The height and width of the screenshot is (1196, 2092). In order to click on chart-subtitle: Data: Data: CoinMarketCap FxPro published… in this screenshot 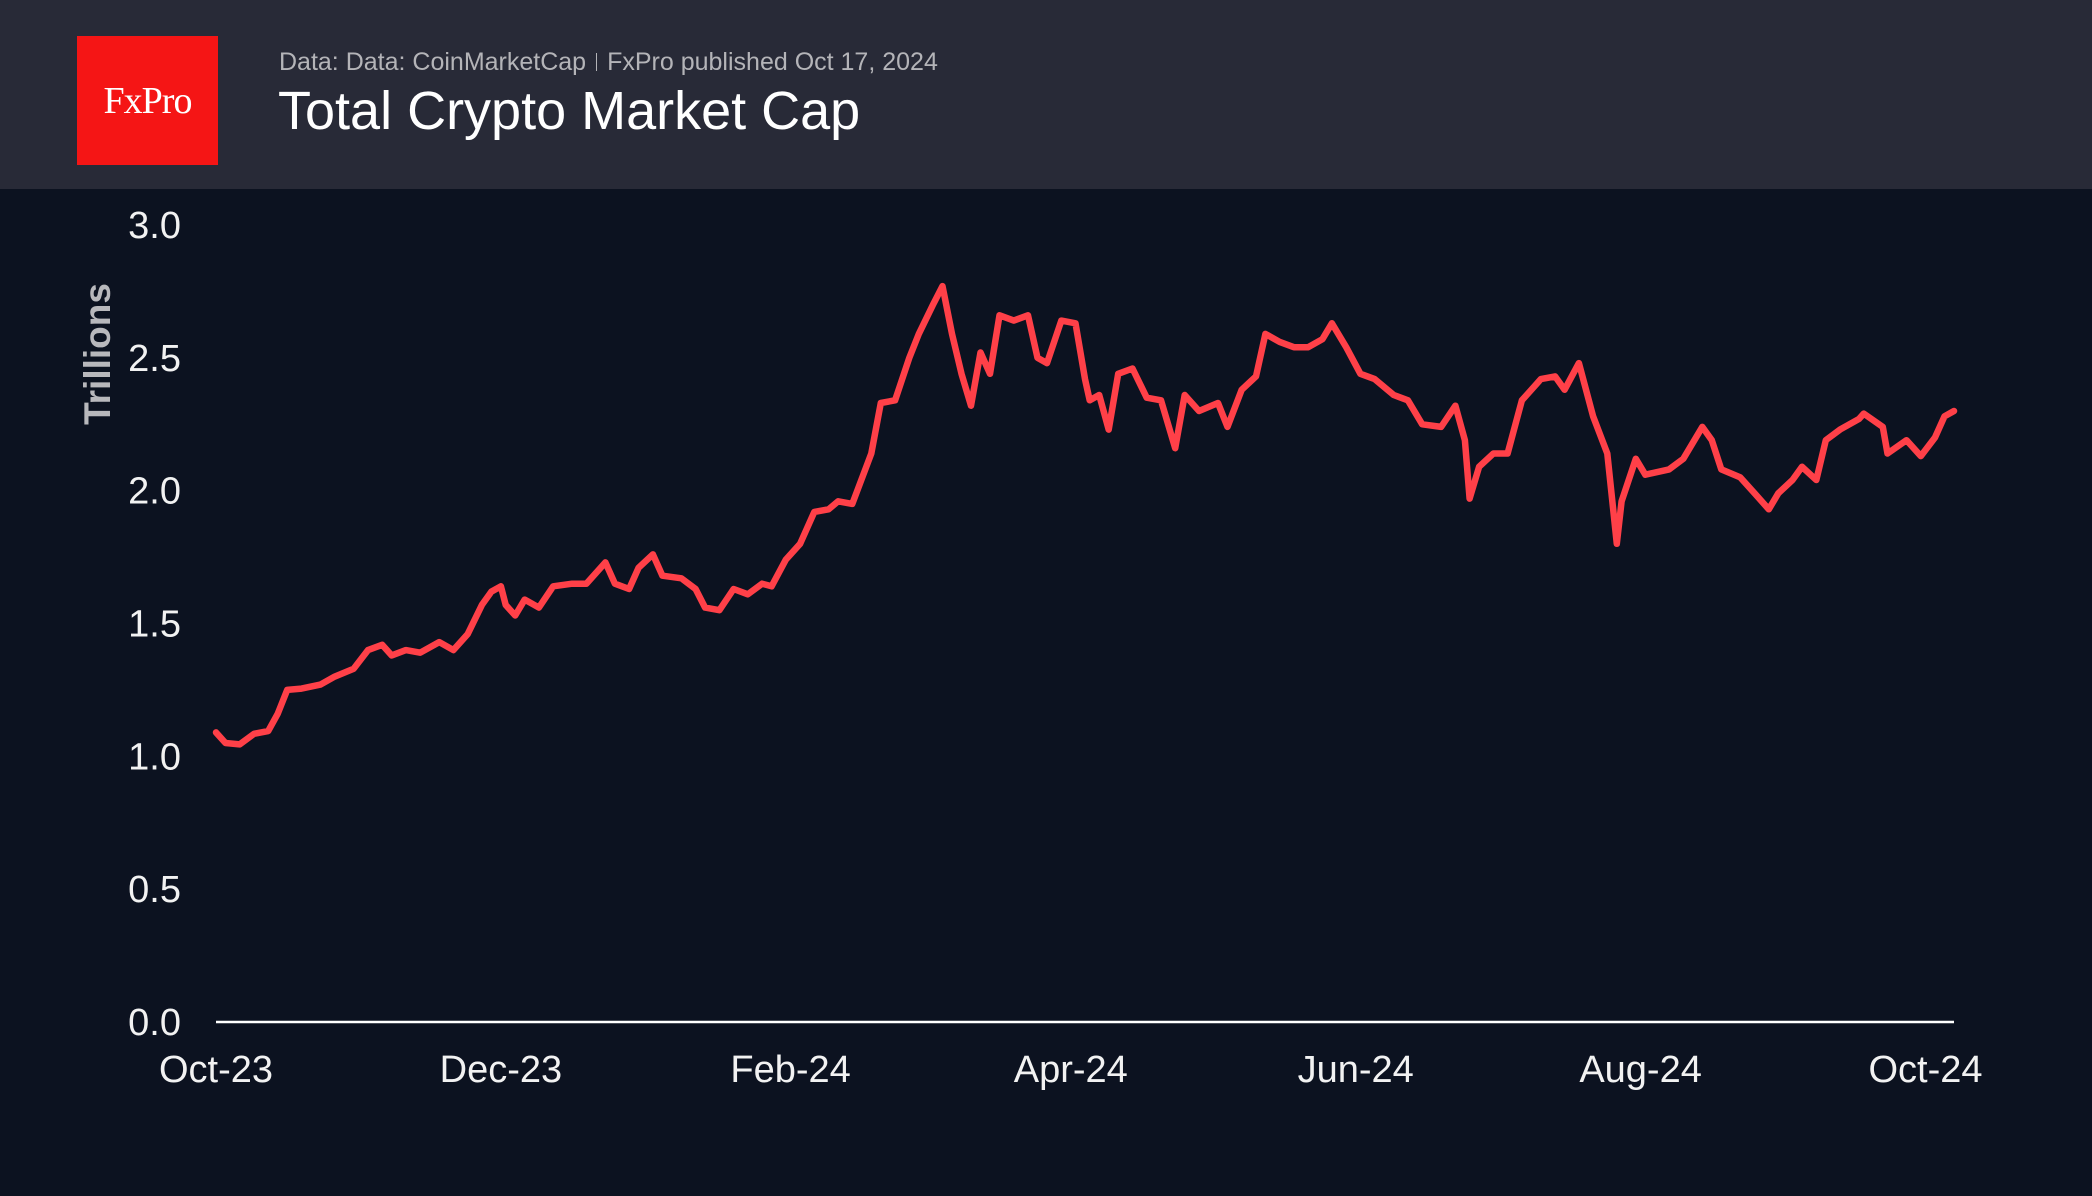, I will do `click(608, 62)`.